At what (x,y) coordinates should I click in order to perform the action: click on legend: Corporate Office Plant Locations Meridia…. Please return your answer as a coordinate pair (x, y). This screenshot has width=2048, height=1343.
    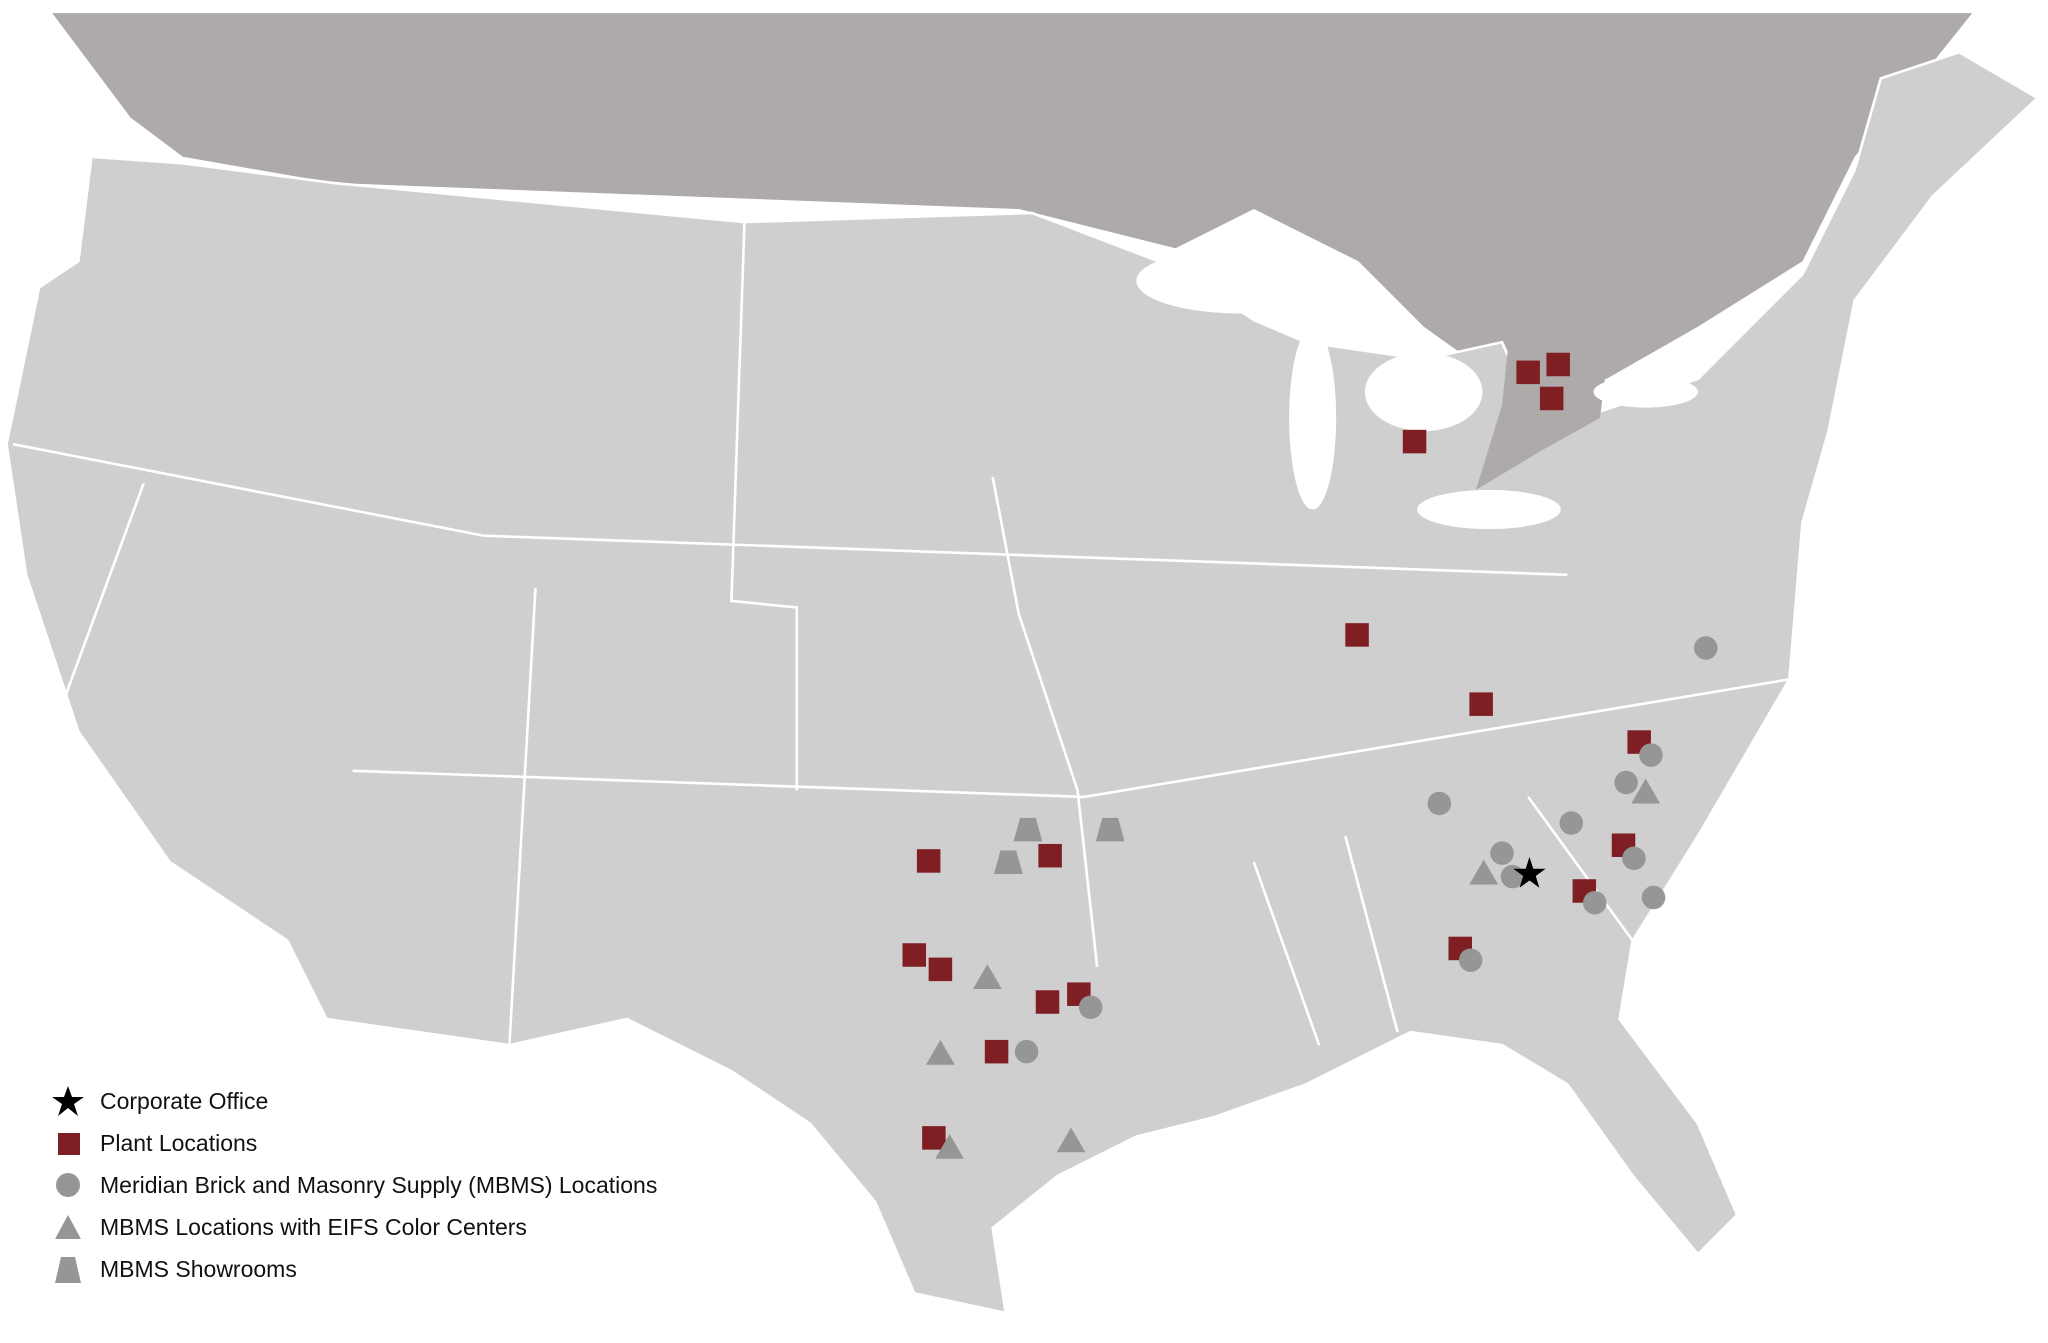
    Looking at the image, I should click on (353, 1185).